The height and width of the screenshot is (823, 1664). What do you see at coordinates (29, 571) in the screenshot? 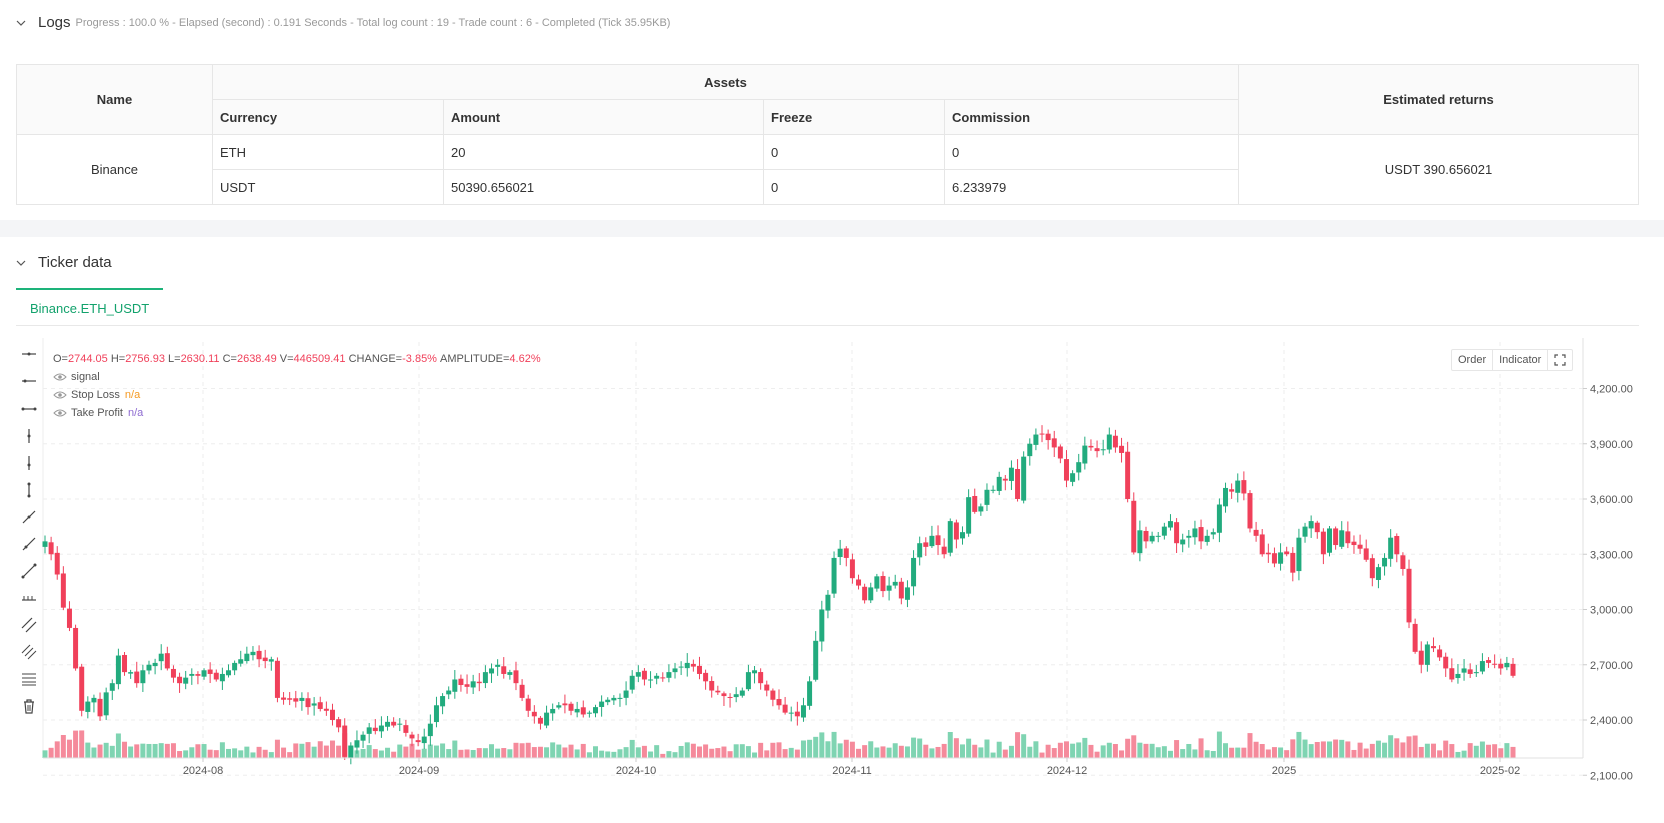
I see `segment-icon` at bounding box center [29, 571].